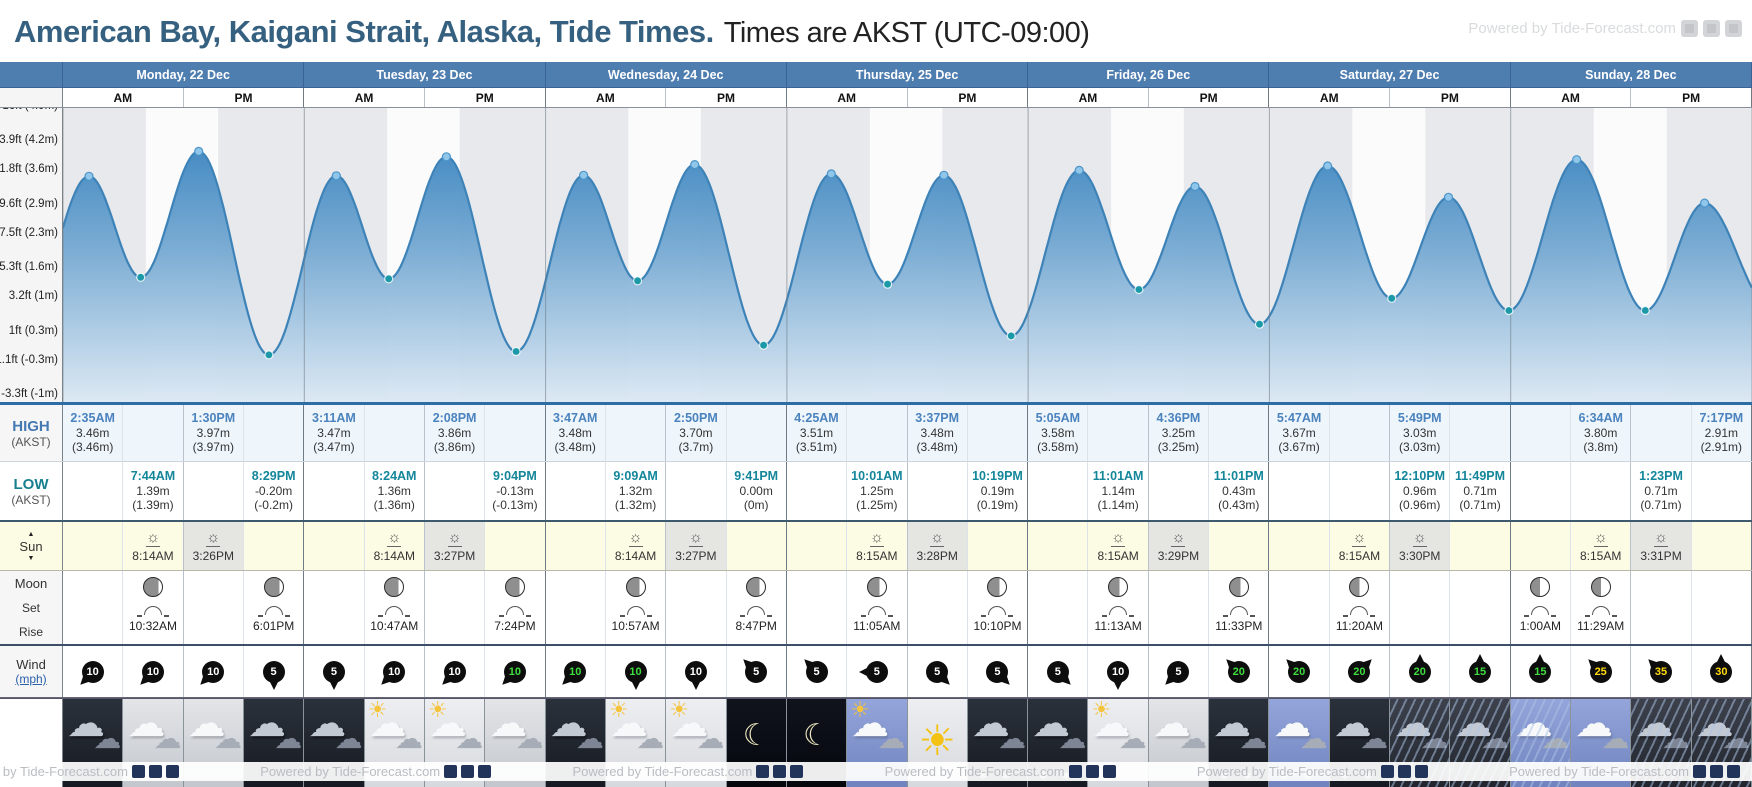 This screenshot has height=787, width=1752. Describe the element at coordinates (214, 607) in the screenshot. I see `moon-cell-d0s2` at that location.